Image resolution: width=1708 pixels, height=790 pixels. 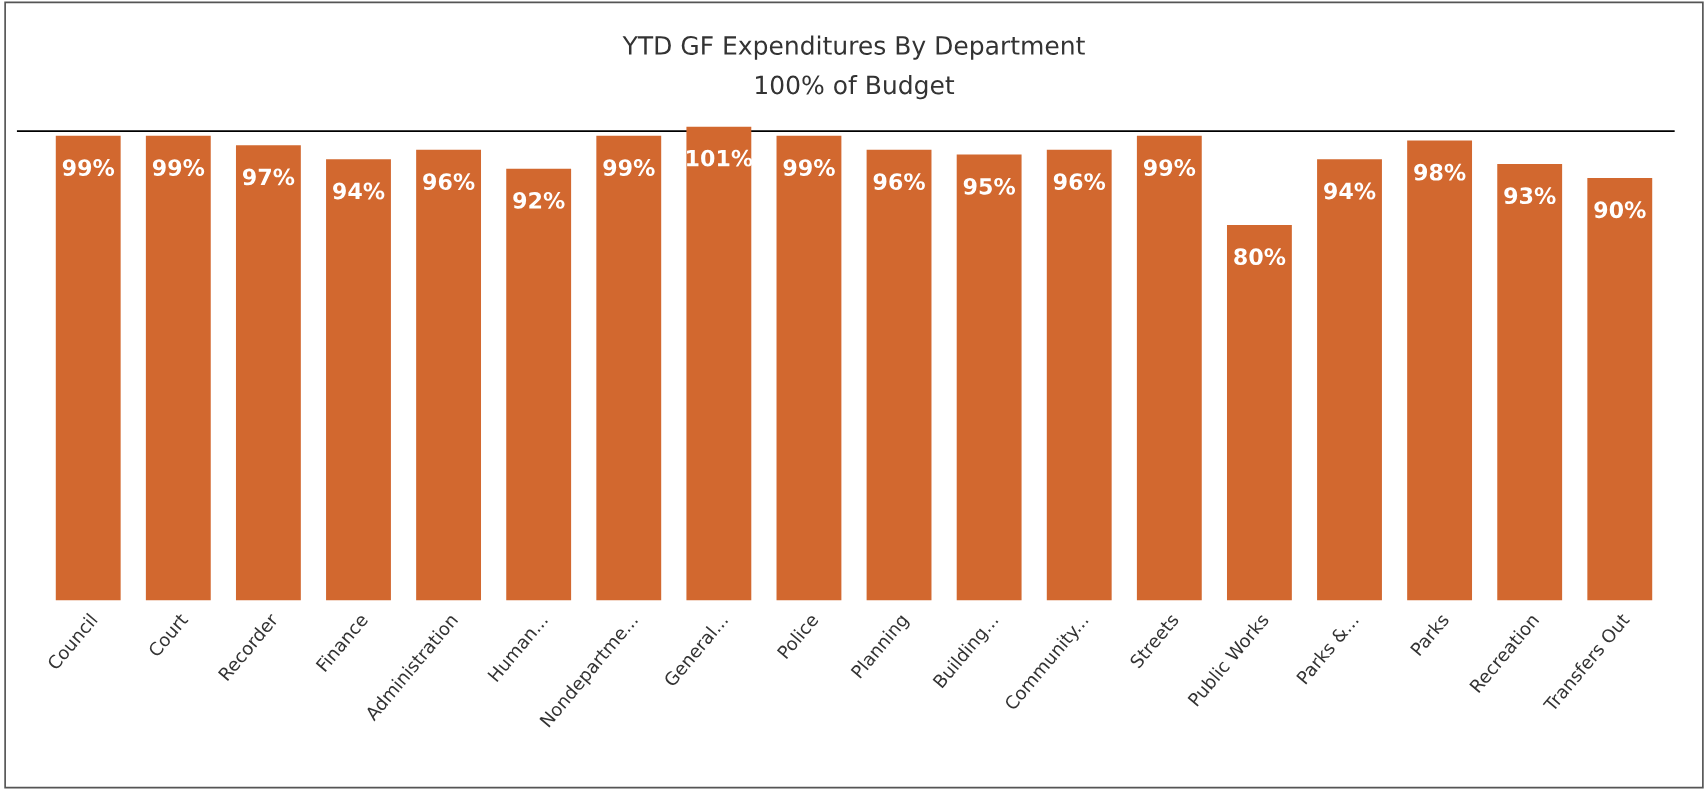 I want to click on data-label: 98%, so click(x=1440, y=172).